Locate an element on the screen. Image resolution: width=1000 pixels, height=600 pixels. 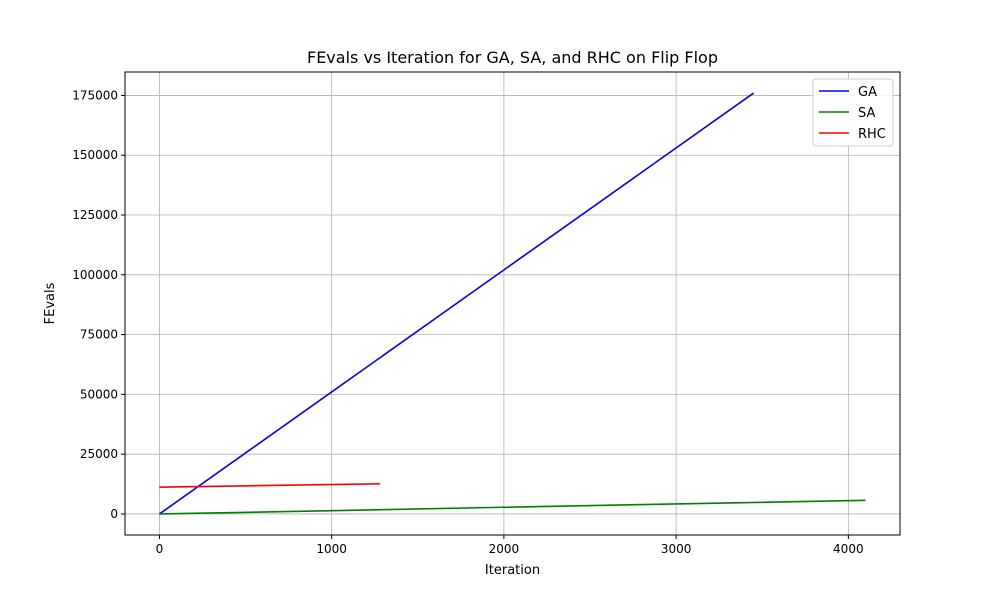
series-line-sa is located at coordinates (512, 507).